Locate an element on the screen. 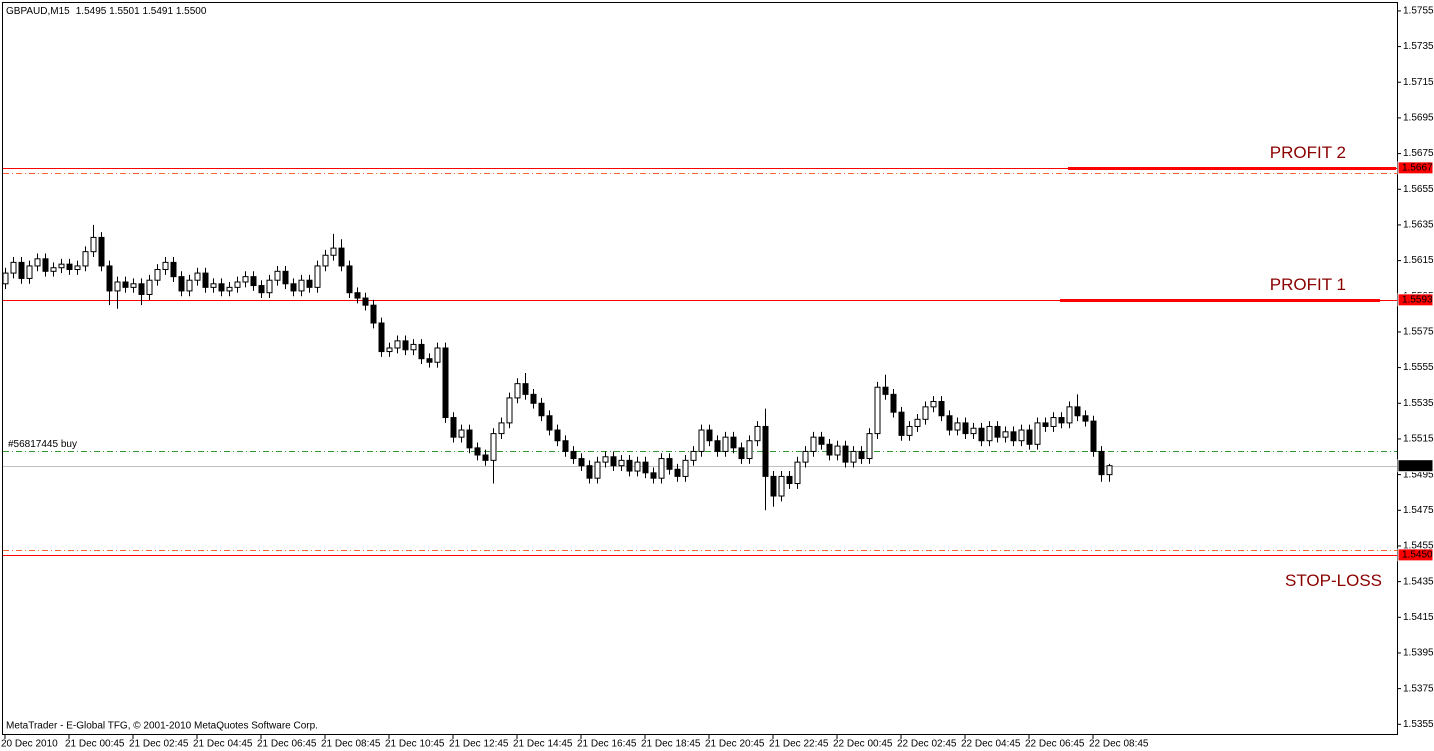  x-tick-label: 21 Dec 08:45 is located at coordinates (351, 744).